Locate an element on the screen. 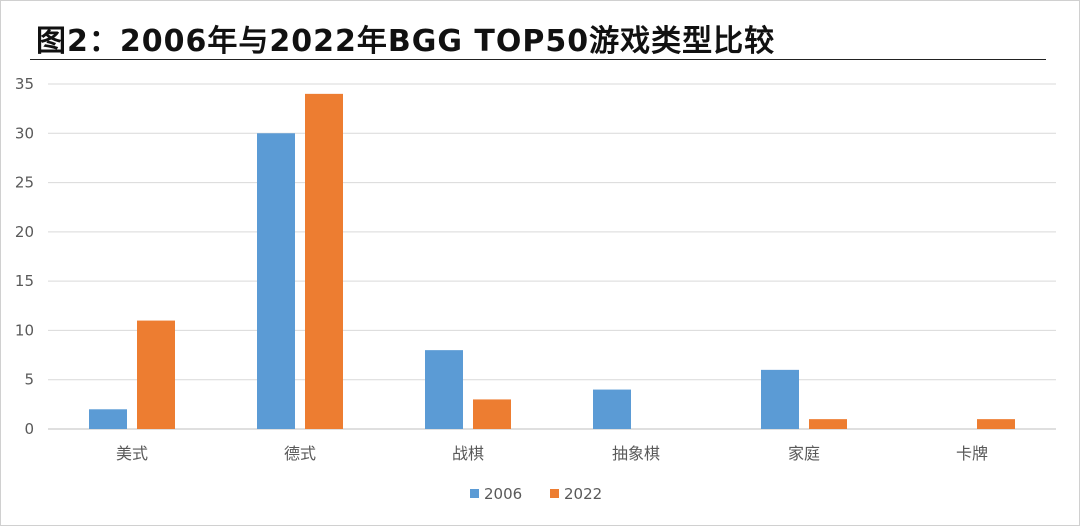 The height and width of the screenshot is (526, 1080). y-tick-label: 5 is located at coordinates (29, 380).